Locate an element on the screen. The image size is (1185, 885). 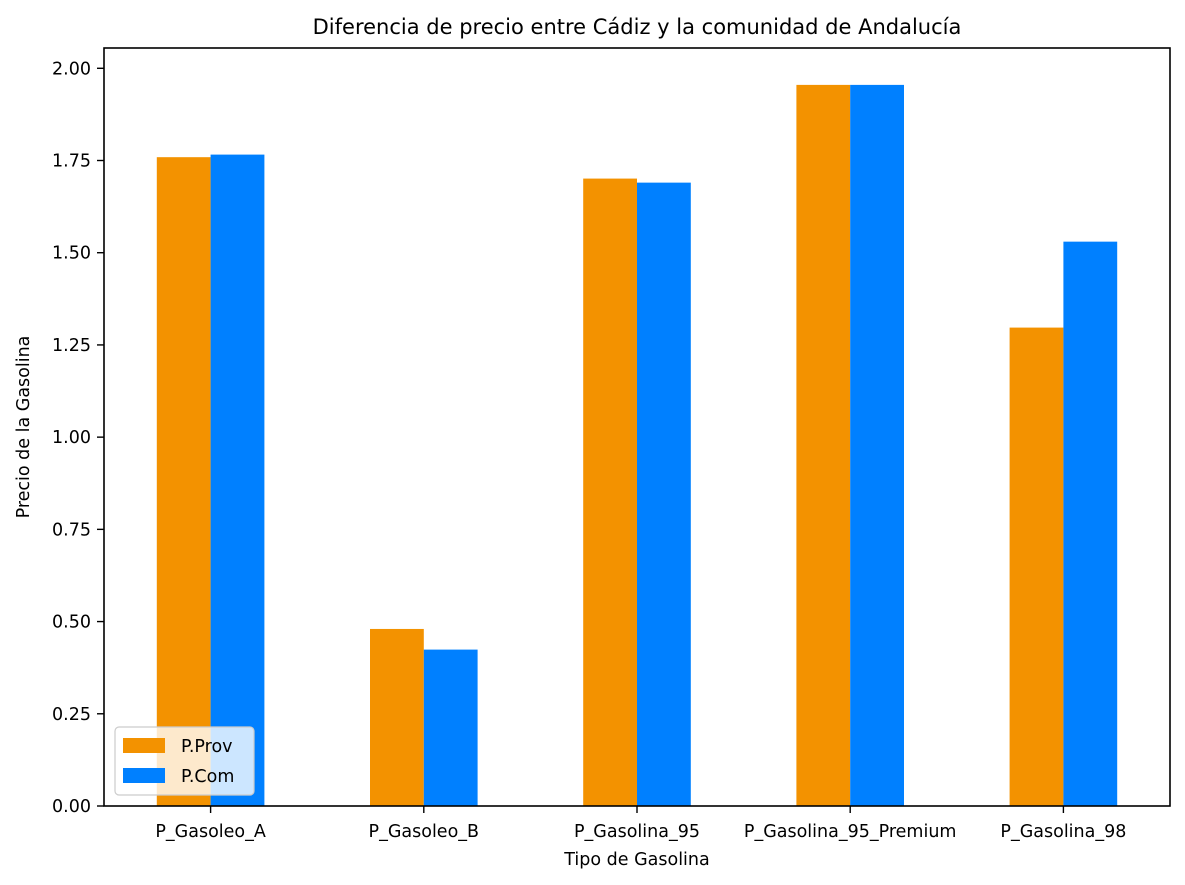
y-tick-label: 2.00 is located at coordinates (71, 69).